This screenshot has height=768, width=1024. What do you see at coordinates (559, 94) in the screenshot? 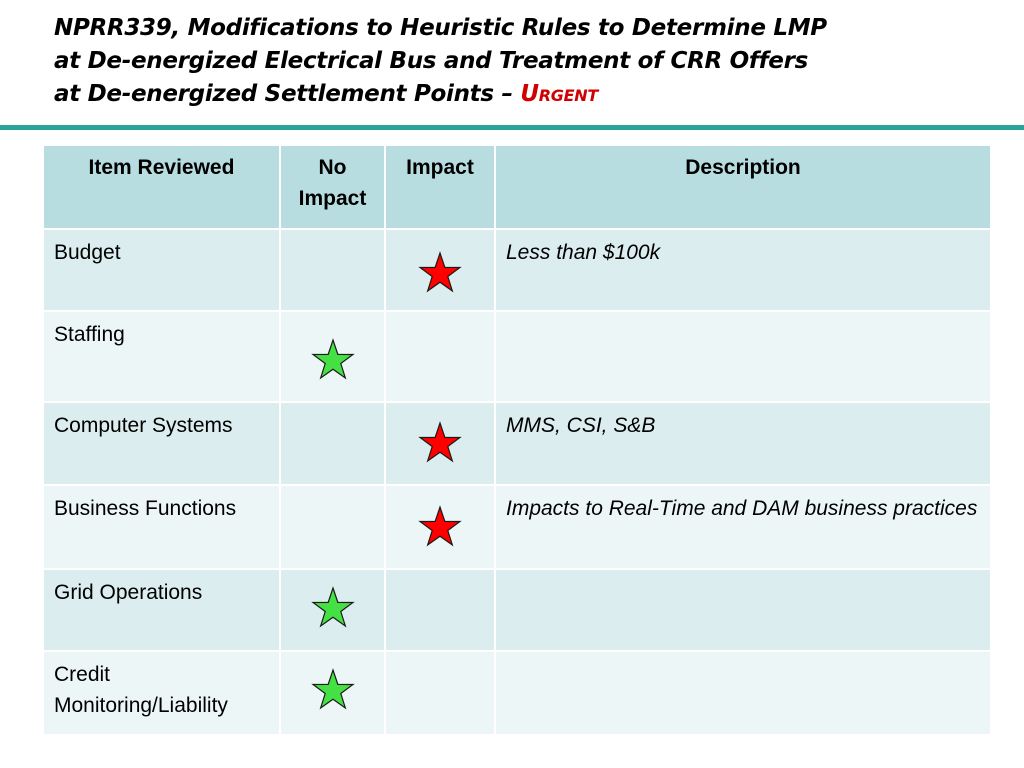
I see `urgent-label: Urgent` at bounding box center [559, 94].